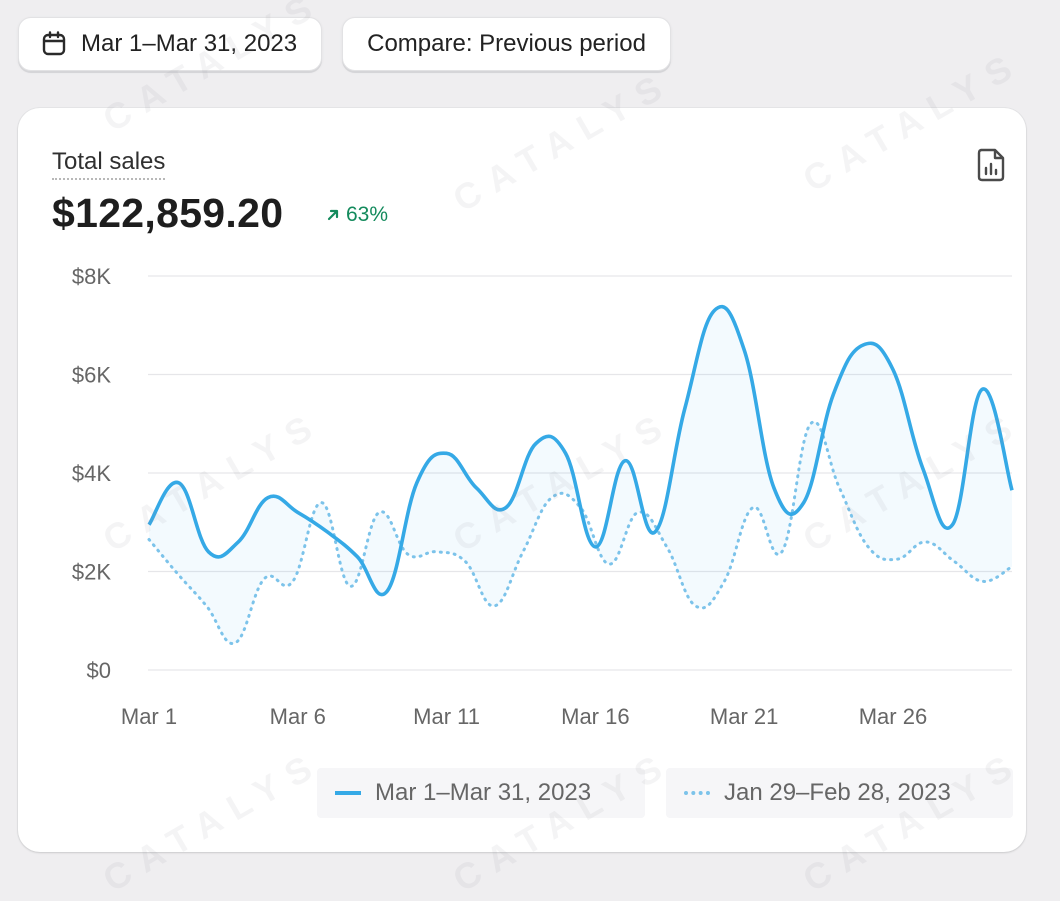  Describe the element at coordinates (744, 716) in the screenshot. I see `x-tick-label: Mar 21` at that location.